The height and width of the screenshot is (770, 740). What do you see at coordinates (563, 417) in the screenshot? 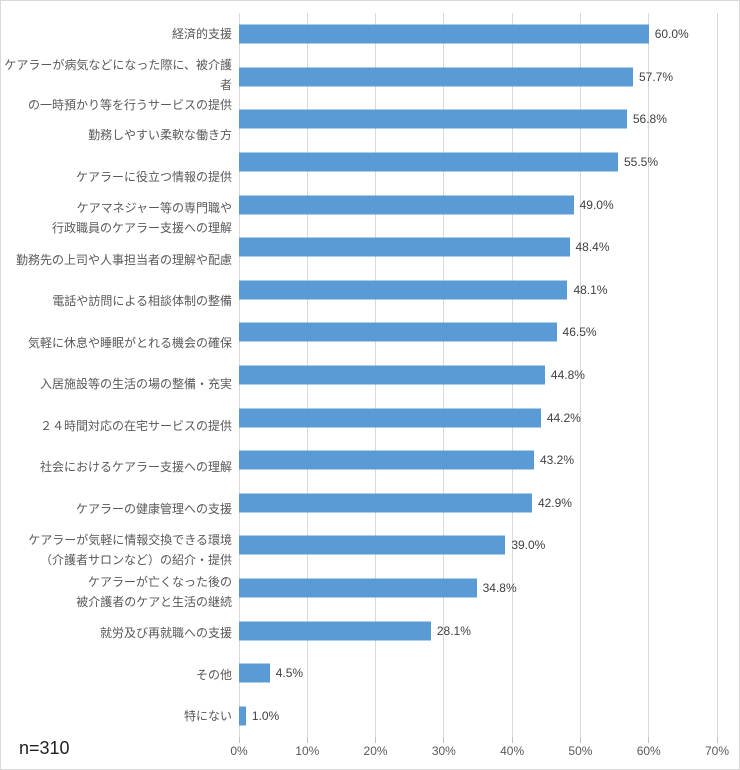
I see `value-label: 44.2%` at bounding box center [563, 417].